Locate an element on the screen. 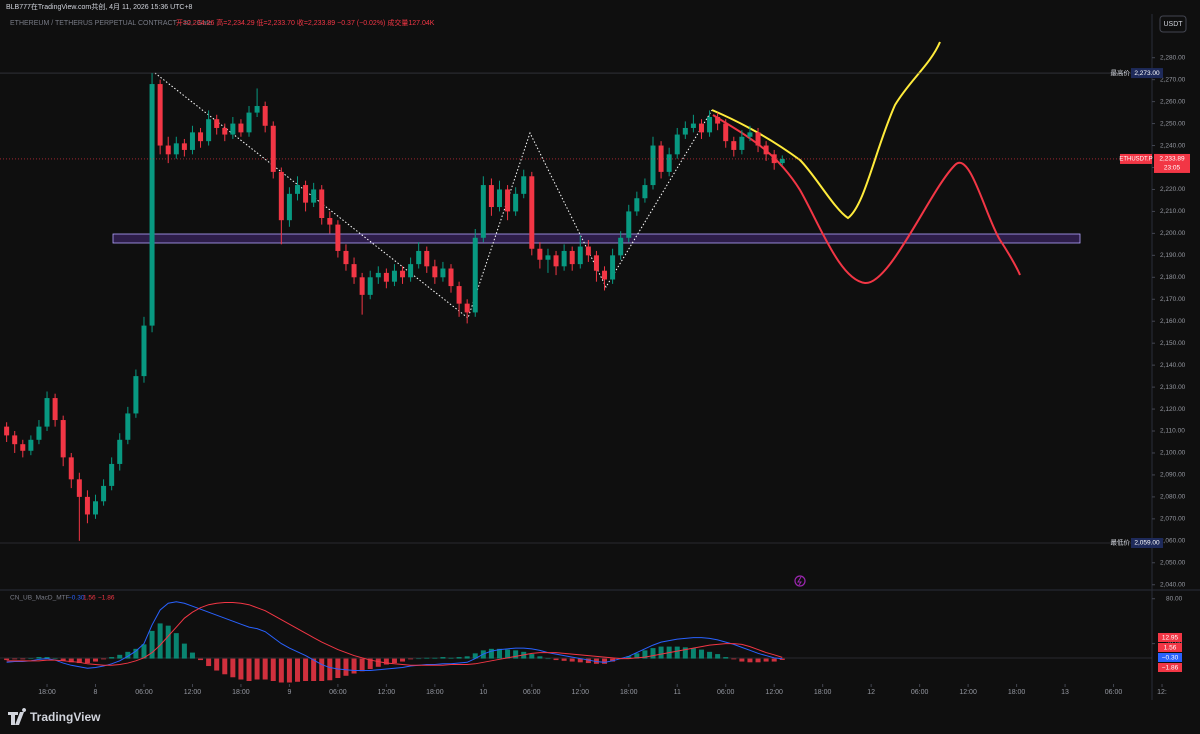 Image resolution: width=1200 pixels, height=734 pixels. y-tick-label: 2,160.00 is located at coordinates (1173, 321).